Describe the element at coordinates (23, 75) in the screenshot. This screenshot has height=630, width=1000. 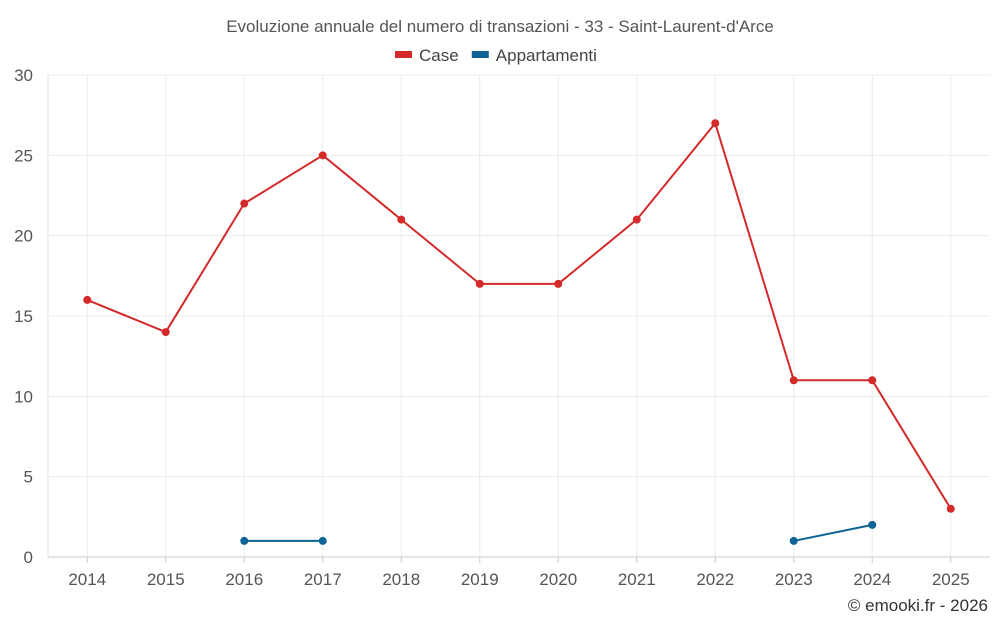
I see `y-tick-label: 30` at that location.